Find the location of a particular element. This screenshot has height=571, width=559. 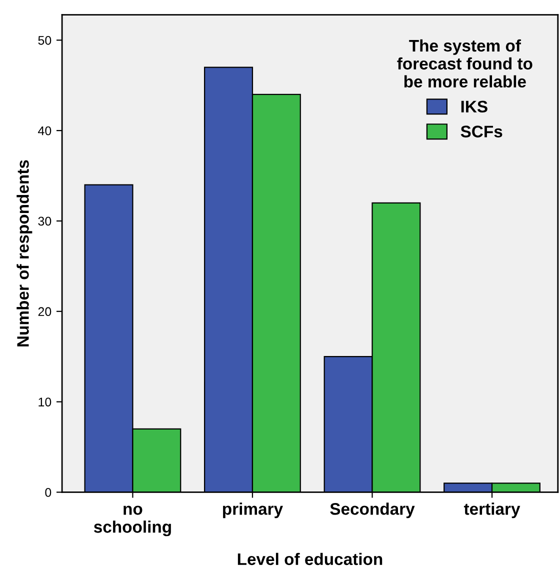

x-tick-label: Secondary is located at coordinates (372, 510).